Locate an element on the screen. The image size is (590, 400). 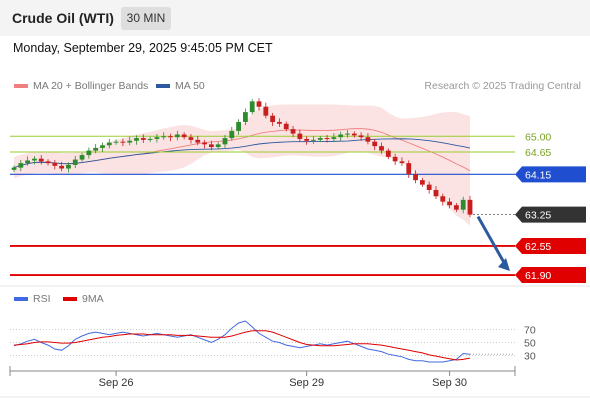
legend-rsi-label: RSI is located at coordinates (42, 299).